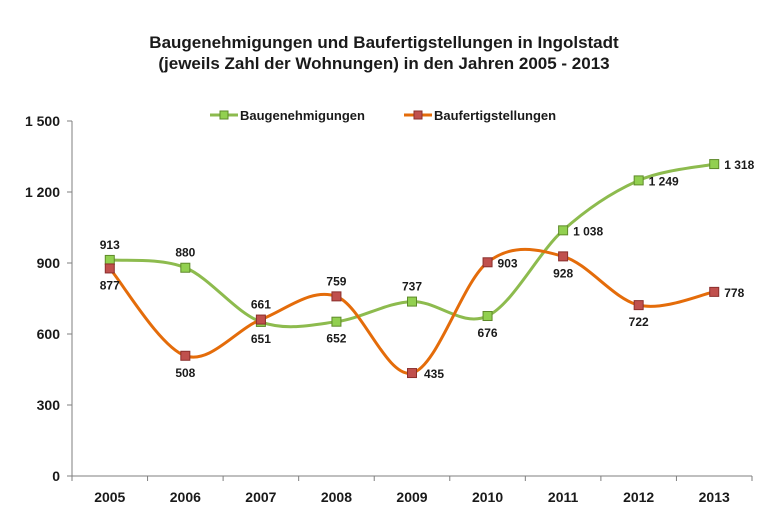 This screenshot has width=768, height=512. I want to click on legend-item-baufertigstellungen: Baufertigstellungen, so click(480, 115).